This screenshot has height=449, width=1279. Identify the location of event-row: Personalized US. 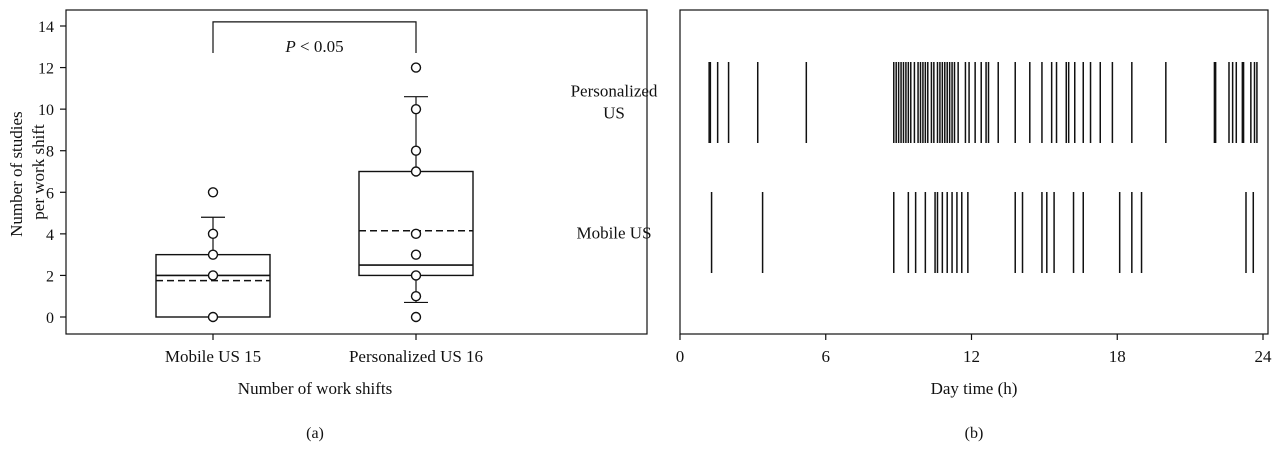
(914, 102).